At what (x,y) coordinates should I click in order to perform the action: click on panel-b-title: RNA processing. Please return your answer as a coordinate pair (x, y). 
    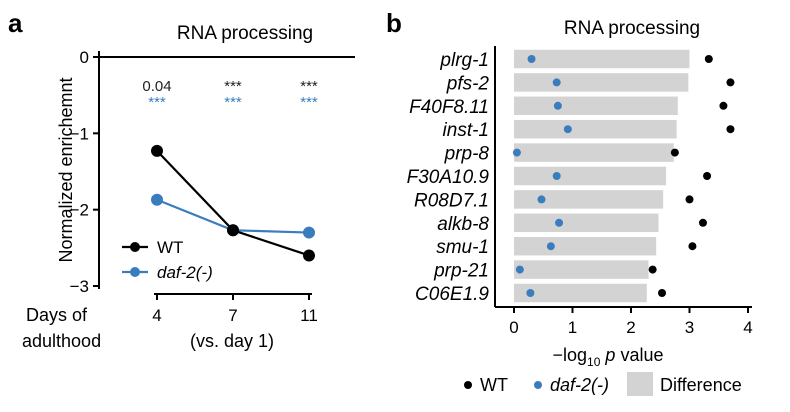
    Looking at the image, I should click on (632, 28).